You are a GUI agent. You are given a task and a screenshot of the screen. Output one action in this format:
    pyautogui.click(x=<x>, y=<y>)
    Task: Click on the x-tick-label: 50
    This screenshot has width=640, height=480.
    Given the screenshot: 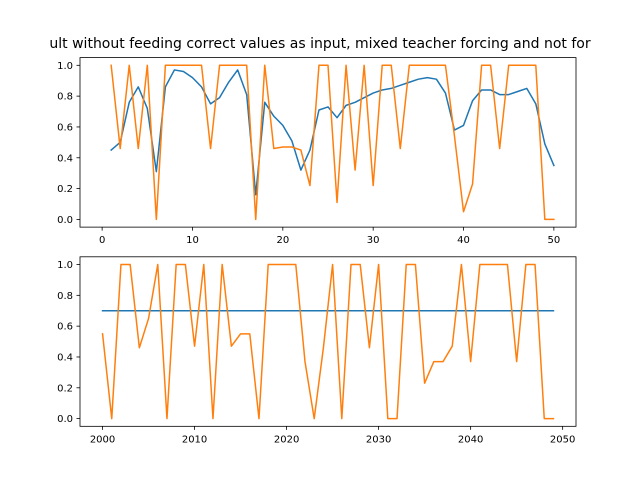 What is the action you would take?
    pyautogui.click(x=553, y=240)
    